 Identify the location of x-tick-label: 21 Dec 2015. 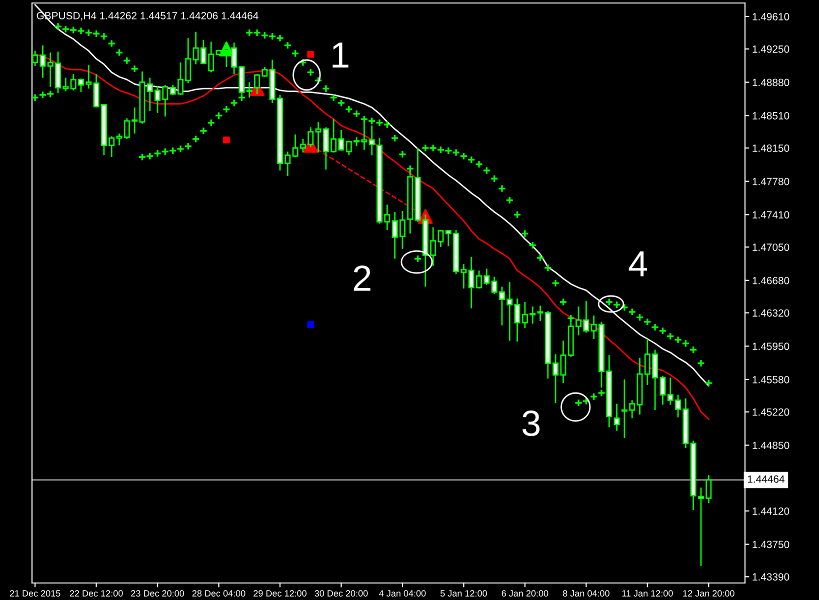
(35, 593).